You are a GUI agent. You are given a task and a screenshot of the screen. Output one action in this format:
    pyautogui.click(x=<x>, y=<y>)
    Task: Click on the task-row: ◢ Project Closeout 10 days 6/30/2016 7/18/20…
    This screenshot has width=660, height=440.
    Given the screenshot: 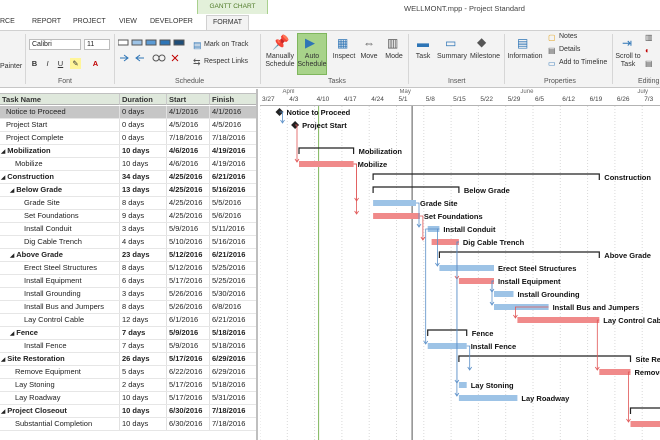 What is the action you would take?
    pyautogui.click(x=128, y=411)
    